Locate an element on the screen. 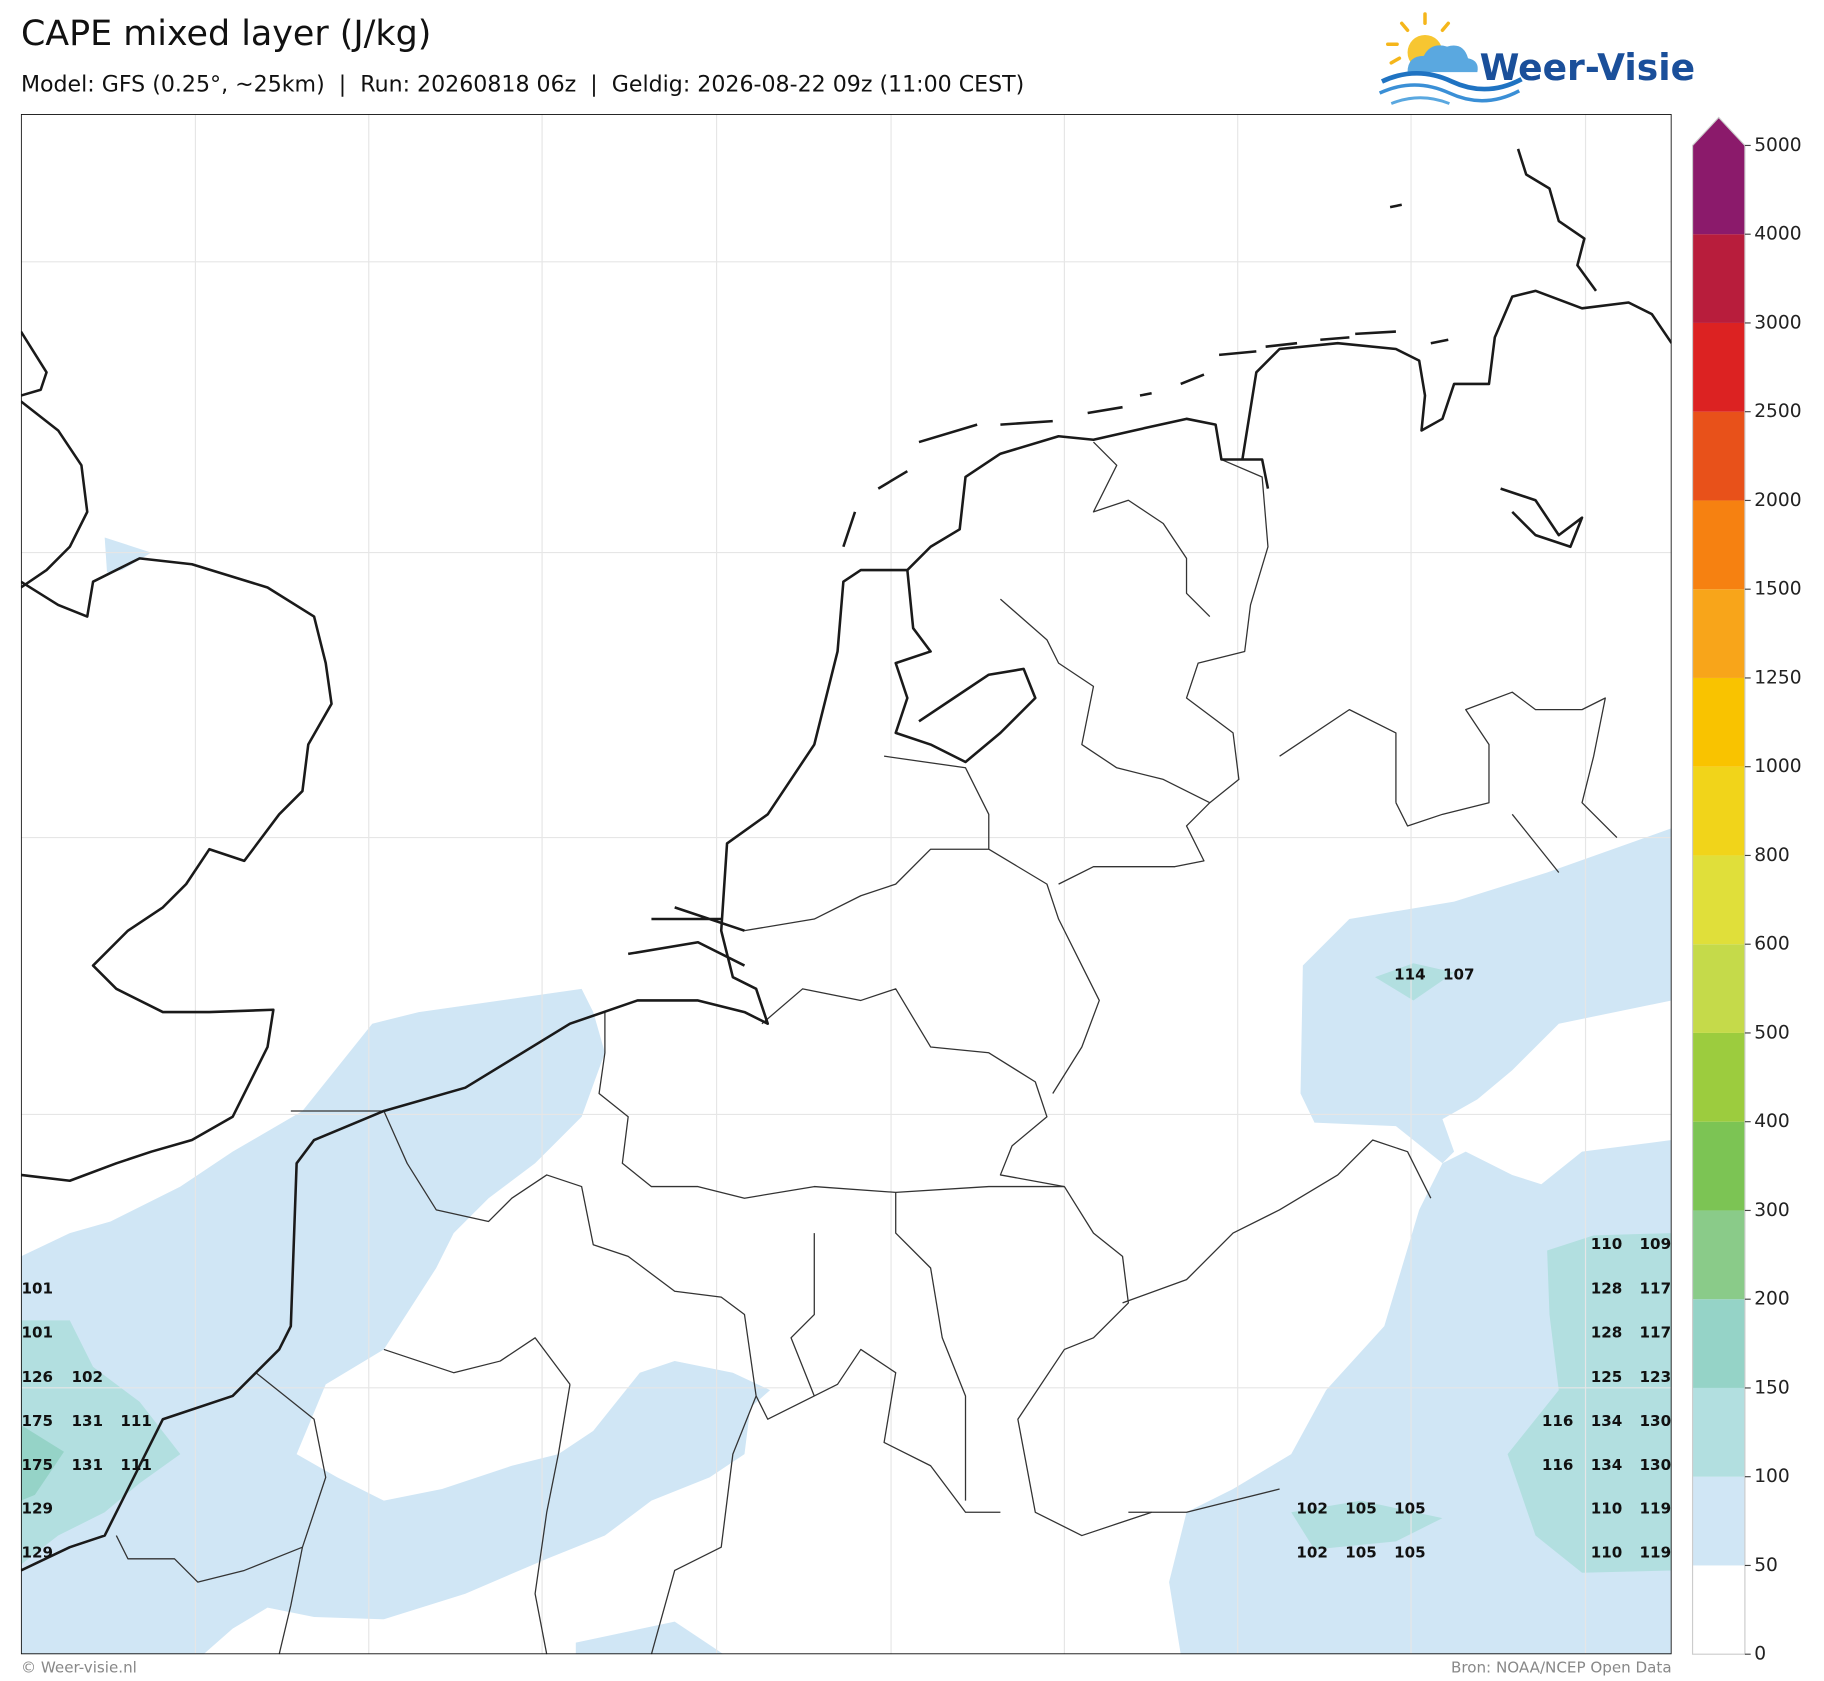 This screenshot has height=1681, width=1824. colorbar-tick-label: 150 is located at coordinates (1772, 1387).